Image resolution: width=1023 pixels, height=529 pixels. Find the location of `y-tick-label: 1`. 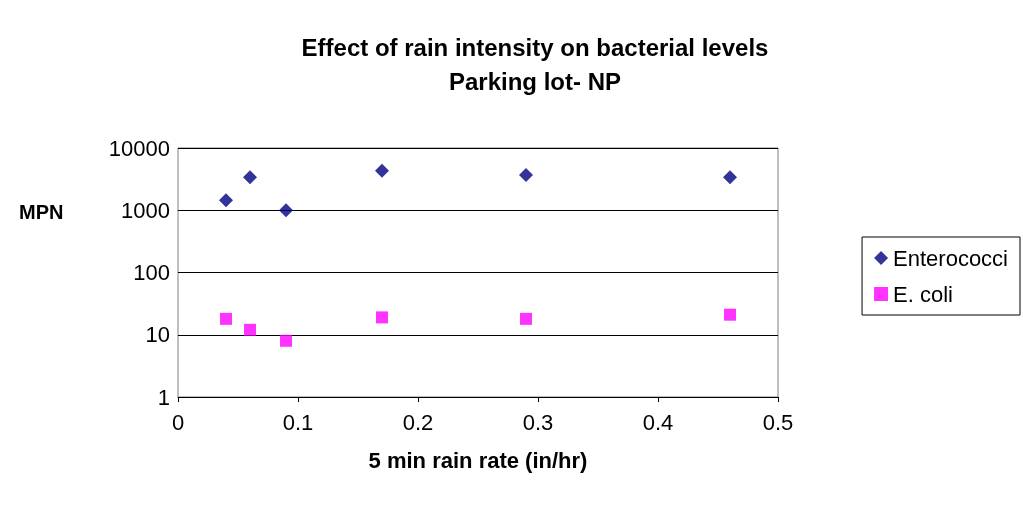

y-tick-label: 1 is located at coordinates (163, 397).